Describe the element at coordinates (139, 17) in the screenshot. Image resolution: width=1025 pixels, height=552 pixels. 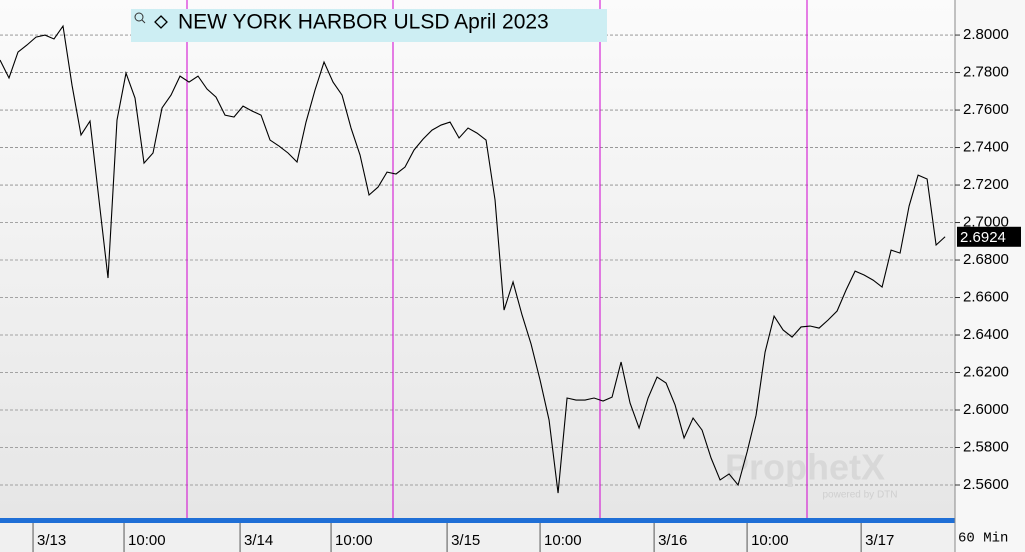
I see `zoom-icon` at that location.